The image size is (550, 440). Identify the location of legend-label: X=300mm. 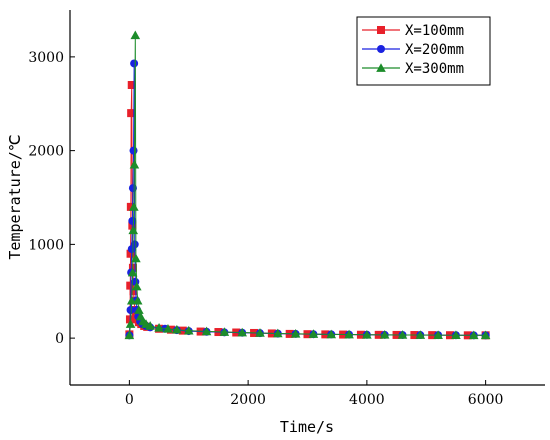
(434, 69).